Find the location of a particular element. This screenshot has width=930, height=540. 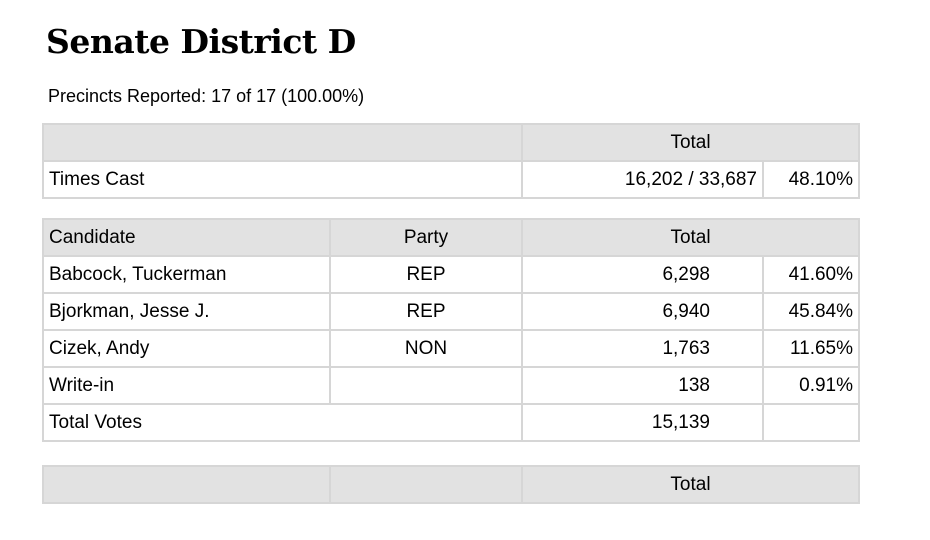

column-header: Candidate is located at coordinates (186, 237).